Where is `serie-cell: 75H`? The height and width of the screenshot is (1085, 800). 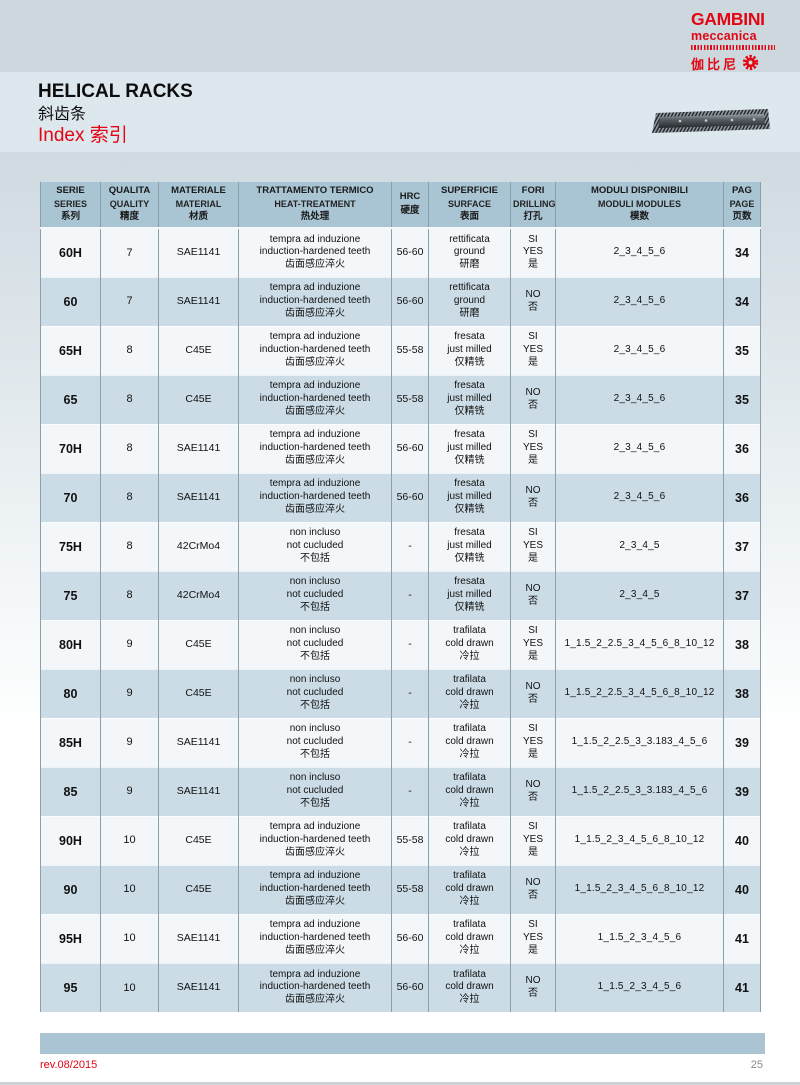 serie-cell: 75H is located at coordinates (70, 546).